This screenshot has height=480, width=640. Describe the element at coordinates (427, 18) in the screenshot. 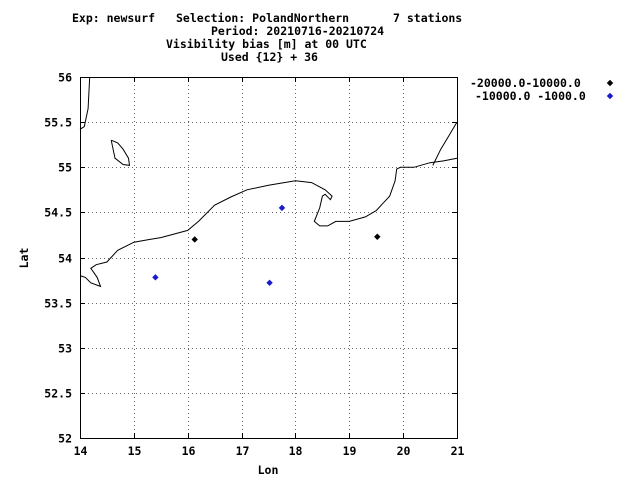

I see `station-count-label: 7 stations` at that location.